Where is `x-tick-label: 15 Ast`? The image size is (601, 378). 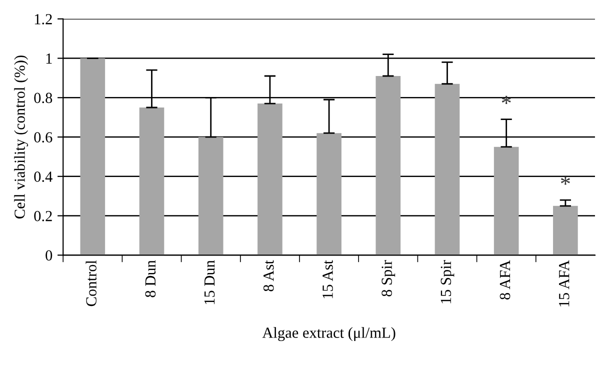
x-tick-label: 15 Ast is located at coordinates (327, 279).